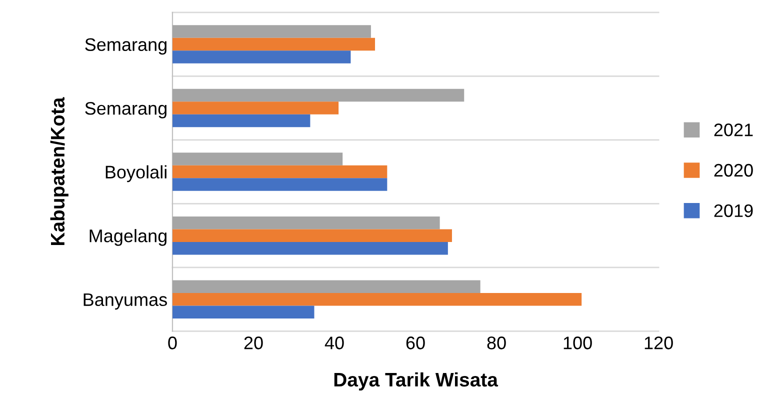  I want to click on x-tick-label: 100, so click(578, 343).